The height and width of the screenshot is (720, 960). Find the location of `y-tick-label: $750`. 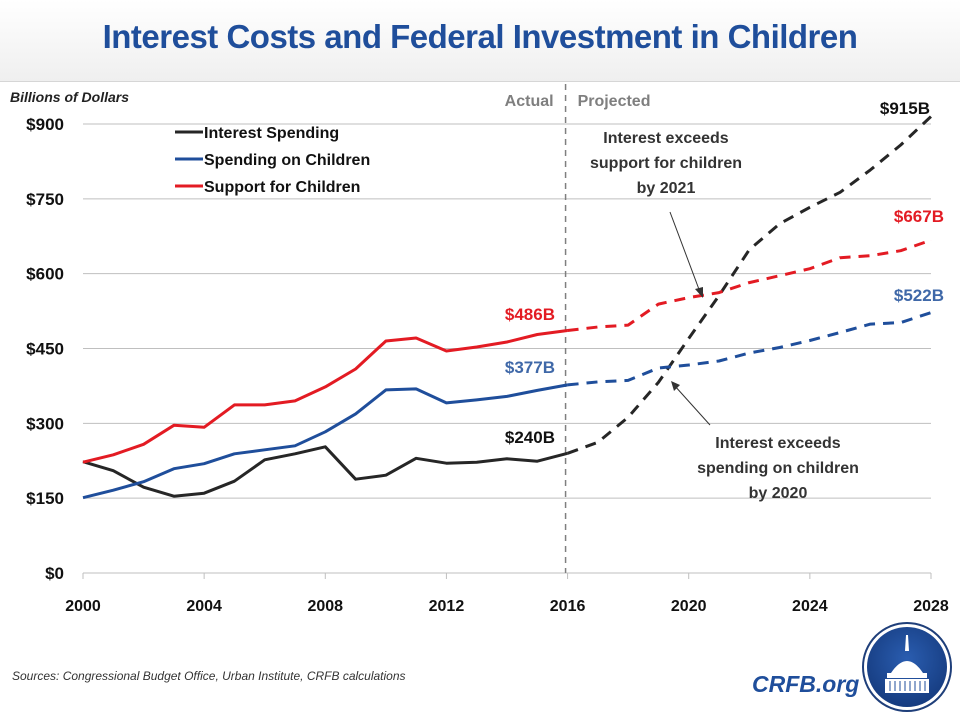

y-tick-label: $750 is located at coordinates (45, 199).